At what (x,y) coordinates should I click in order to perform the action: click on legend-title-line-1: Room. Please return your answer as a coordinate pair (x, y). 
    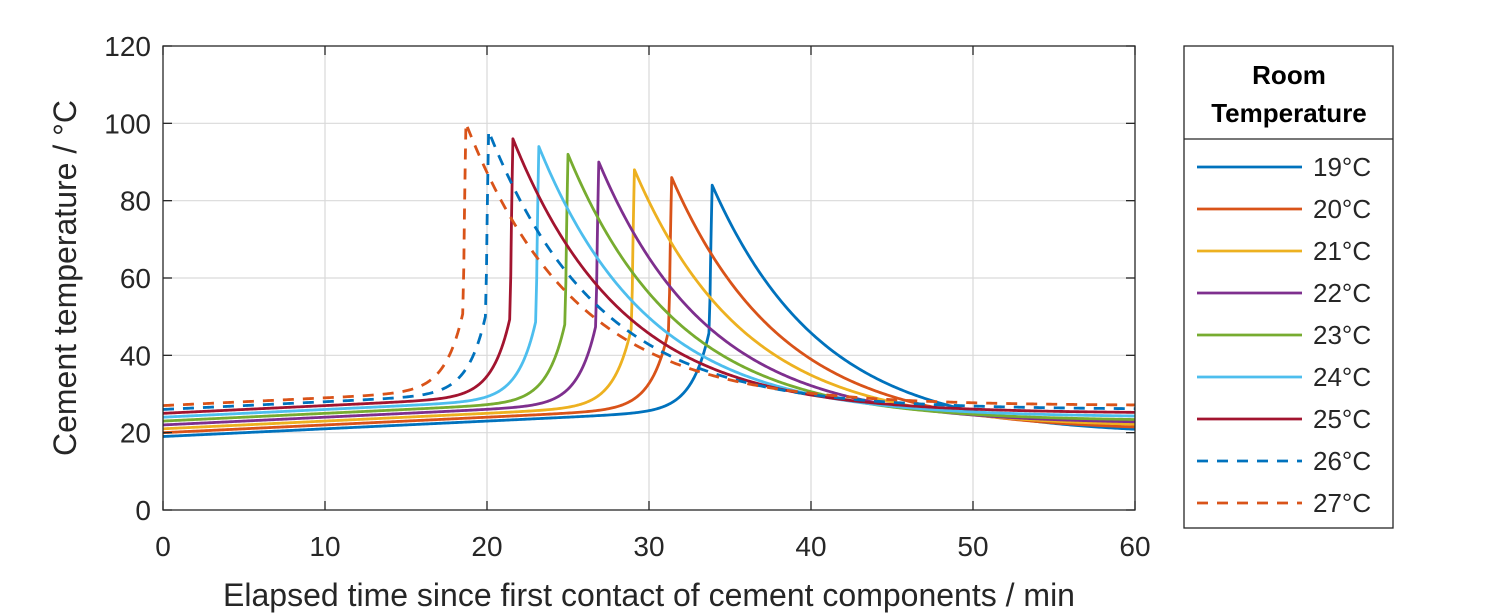
    Looking at the image, I should click on (1289, 75).